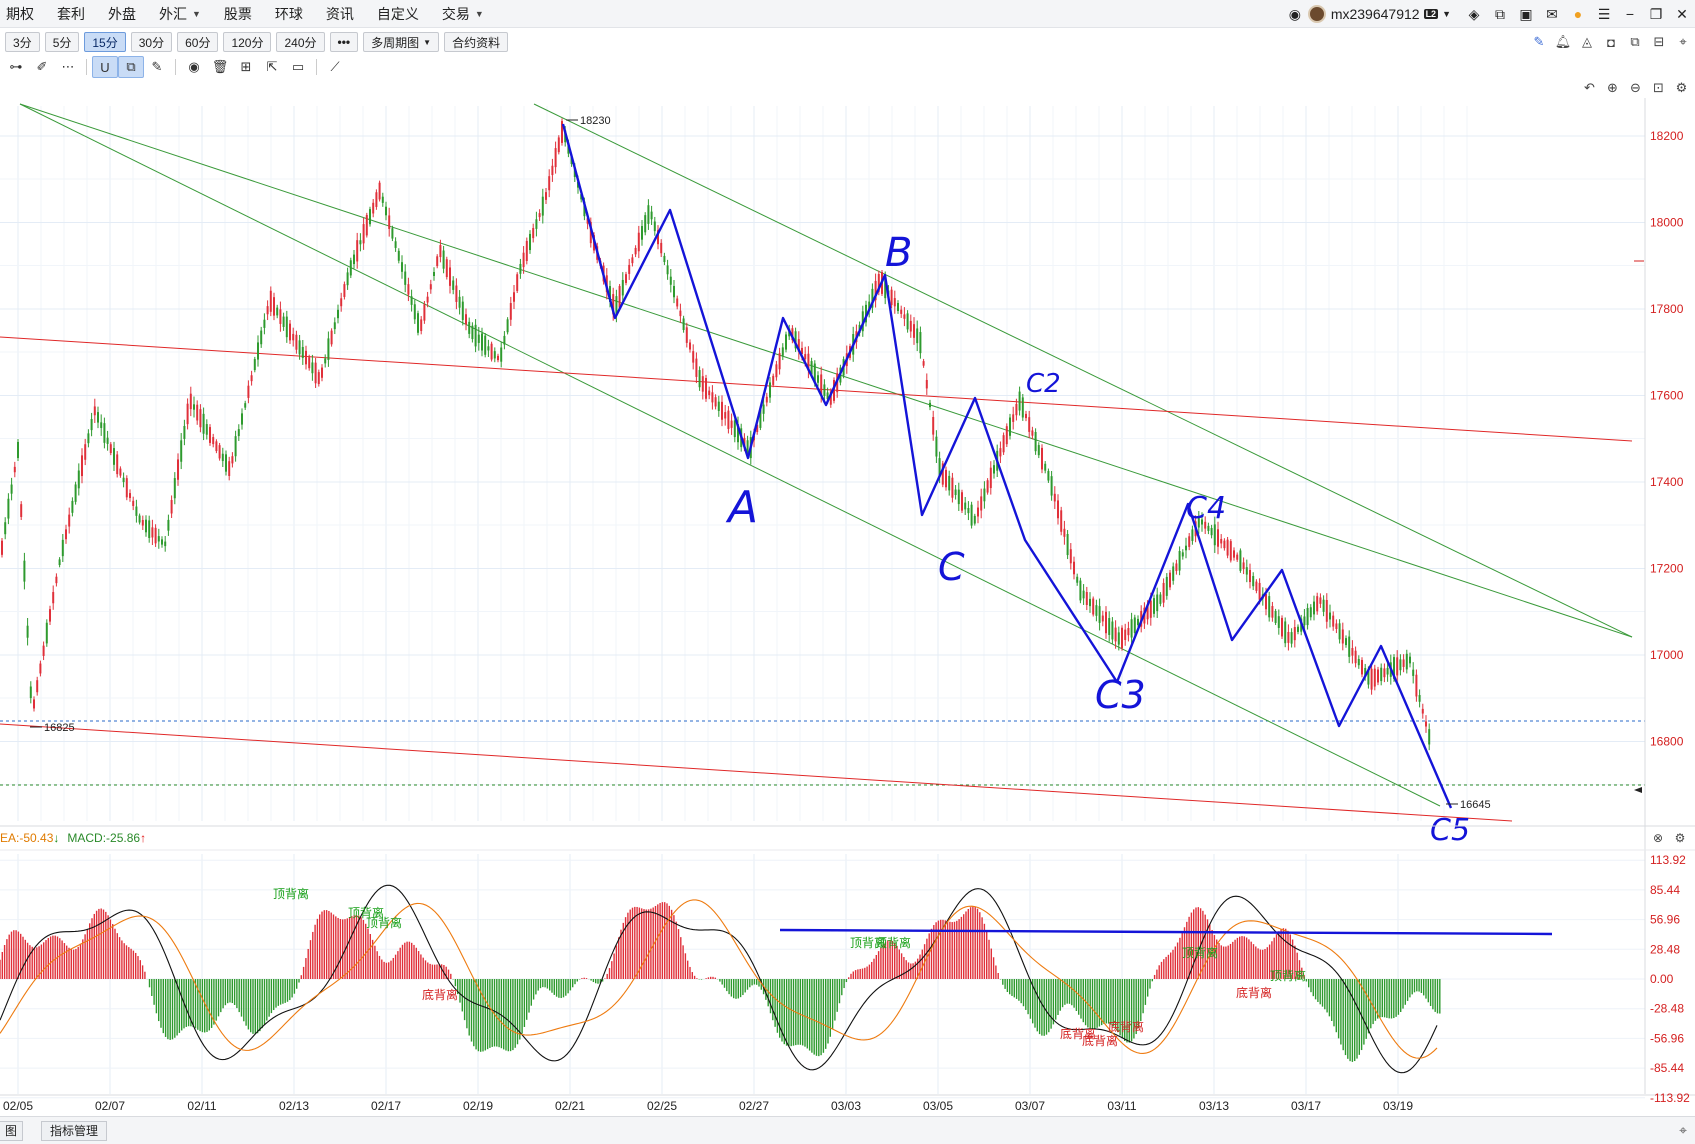 The image size is (1695, 1144). What do you see at coordinates (12, 1130) in the screenshot?
I see `chart-tab: 图` at bounding box center [12, 1130].